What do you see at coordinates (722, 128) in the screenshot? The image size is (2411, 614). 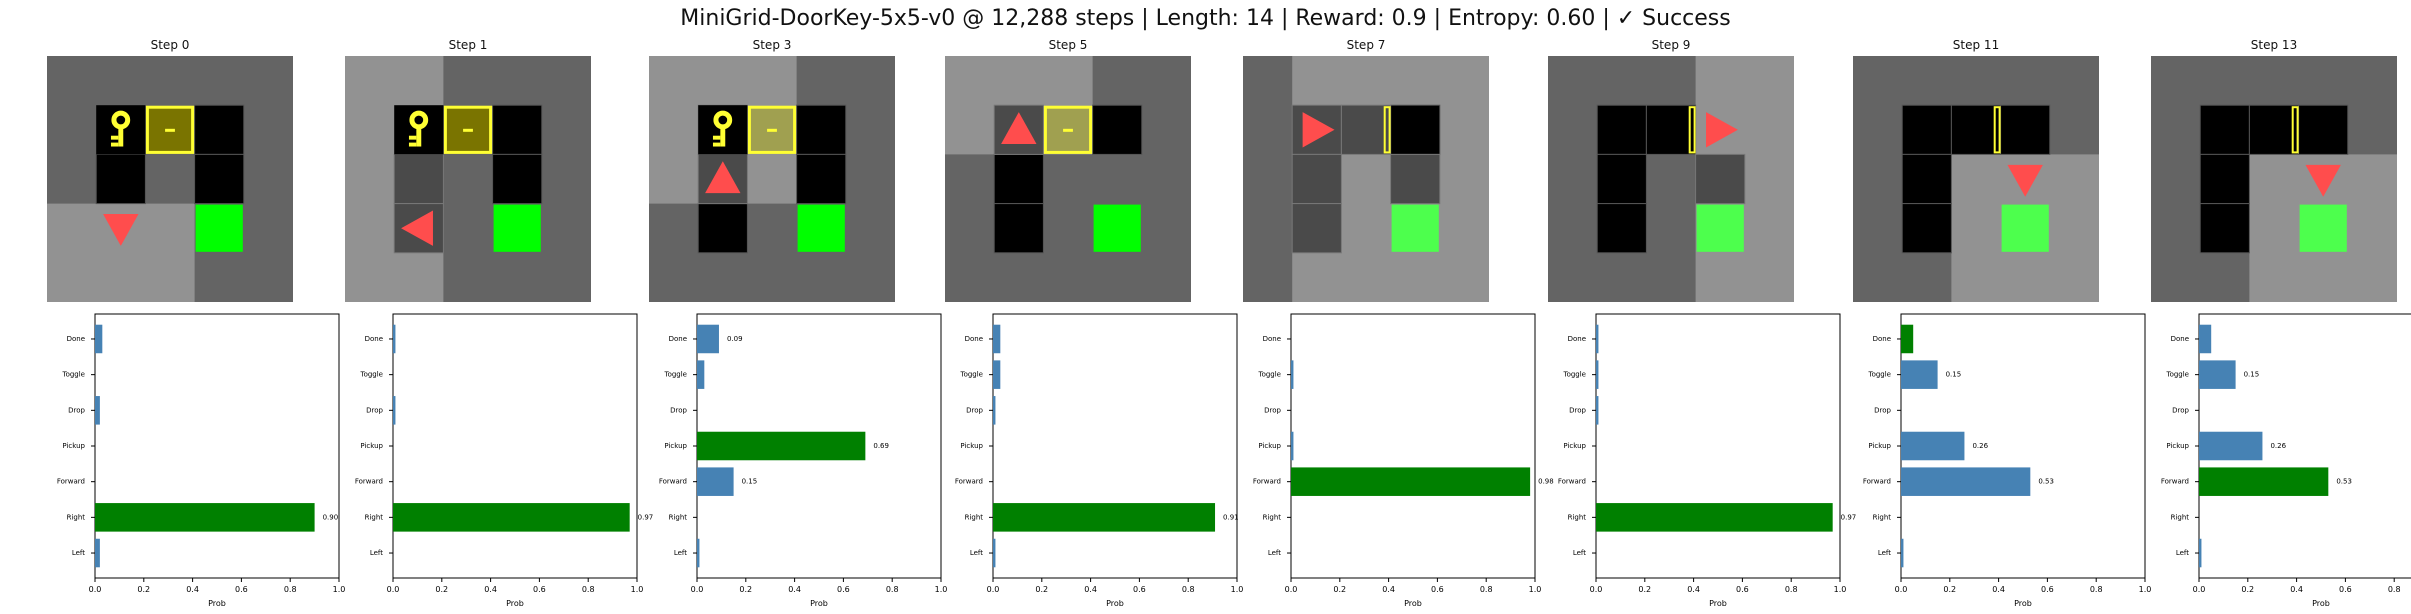 I see `key-icon` at bounding box center [722, 128].